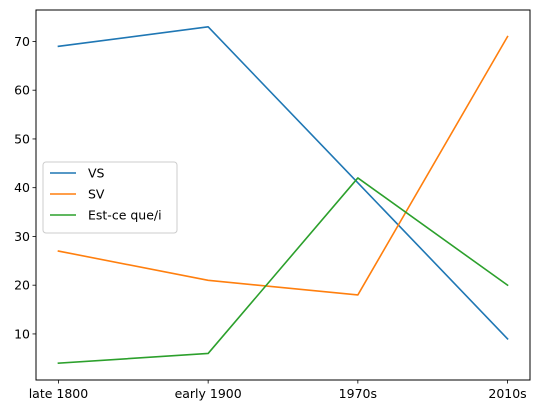 The height and width of the screenshot is (413, 543). What do you see at coordinates (278, 390) in the screenshot?
I see `x-axis: late 1800 early 1900 1970s 2010s` at bounding box center [278, 390].